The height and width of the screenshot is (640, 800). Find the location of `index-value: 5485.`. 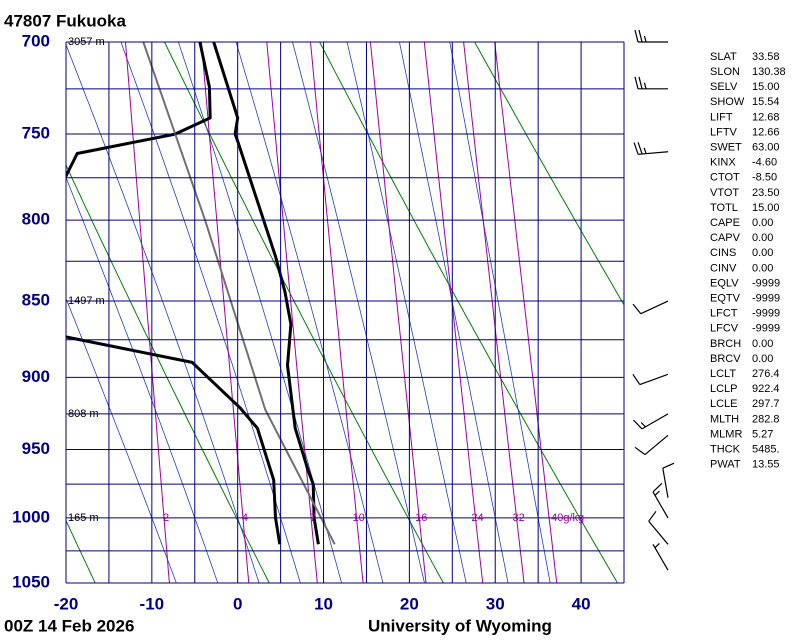

index-value: 5485. is located at coordinates (766, 450).